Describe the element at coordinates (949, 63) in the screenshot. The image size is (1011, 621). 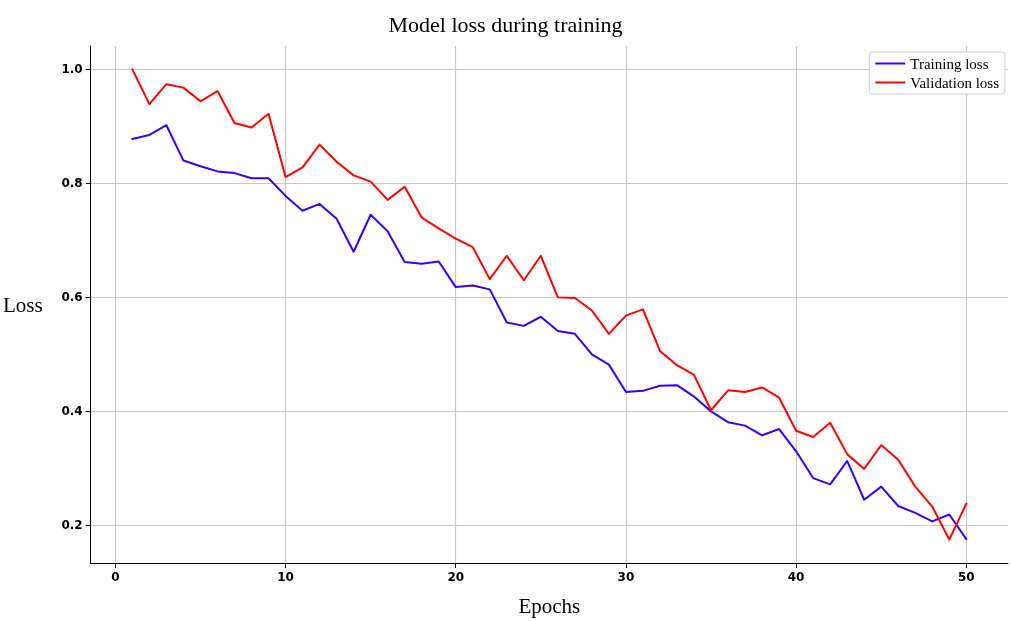
I see `legend-label: Training loss` at that location.